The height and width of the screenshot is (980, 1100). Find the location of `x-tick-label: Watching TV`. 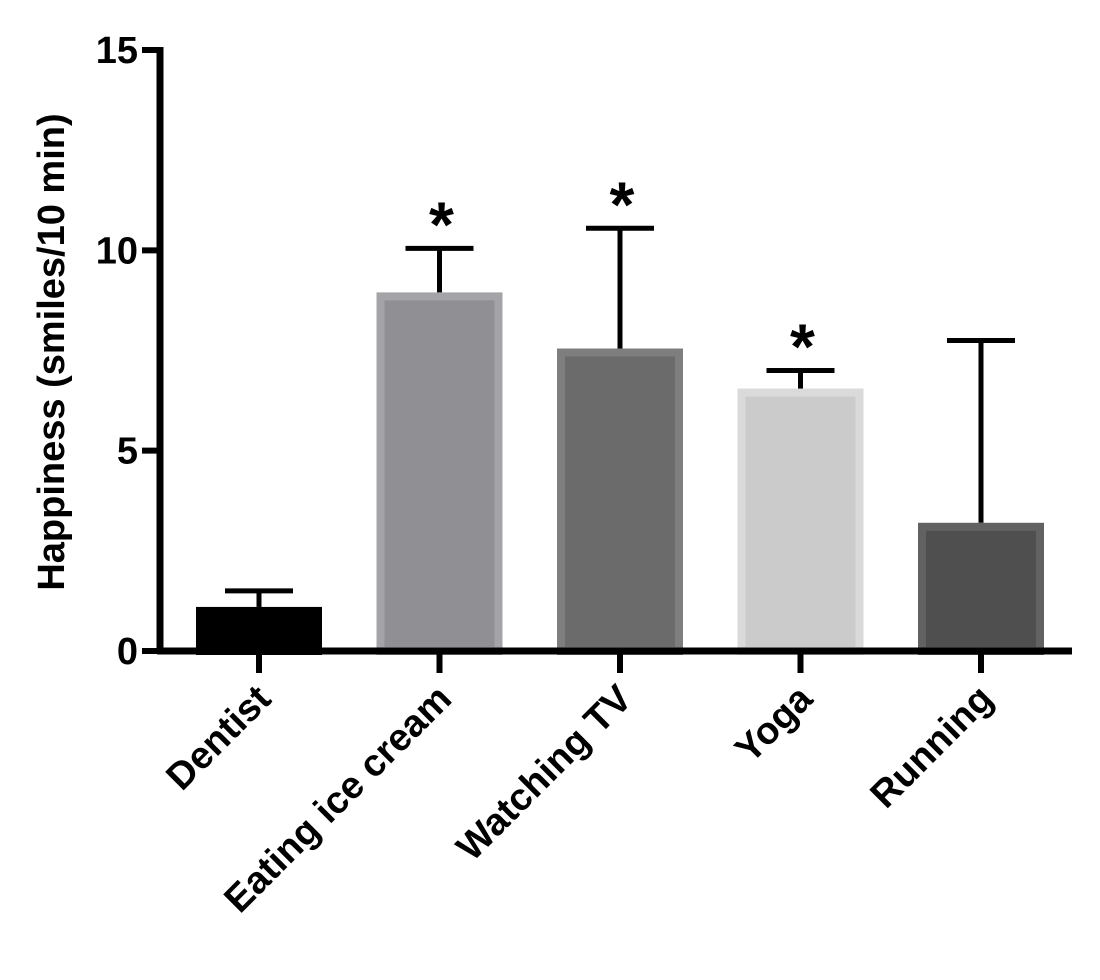

x-tick-label: Watching TV is located at coordinates (545, 773).